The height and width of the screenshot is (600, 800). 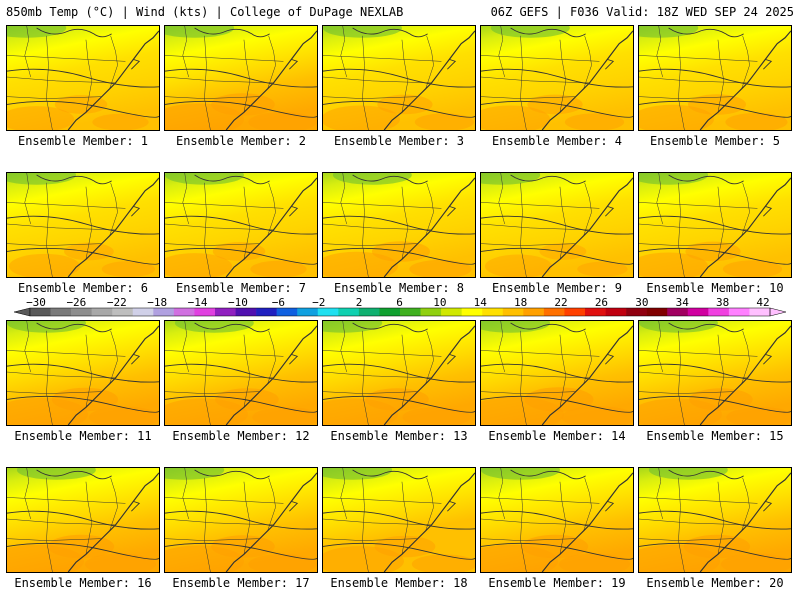 I want to click on ensemble-member-label: Ensemble Member: 13, so click(x=399, y=436).